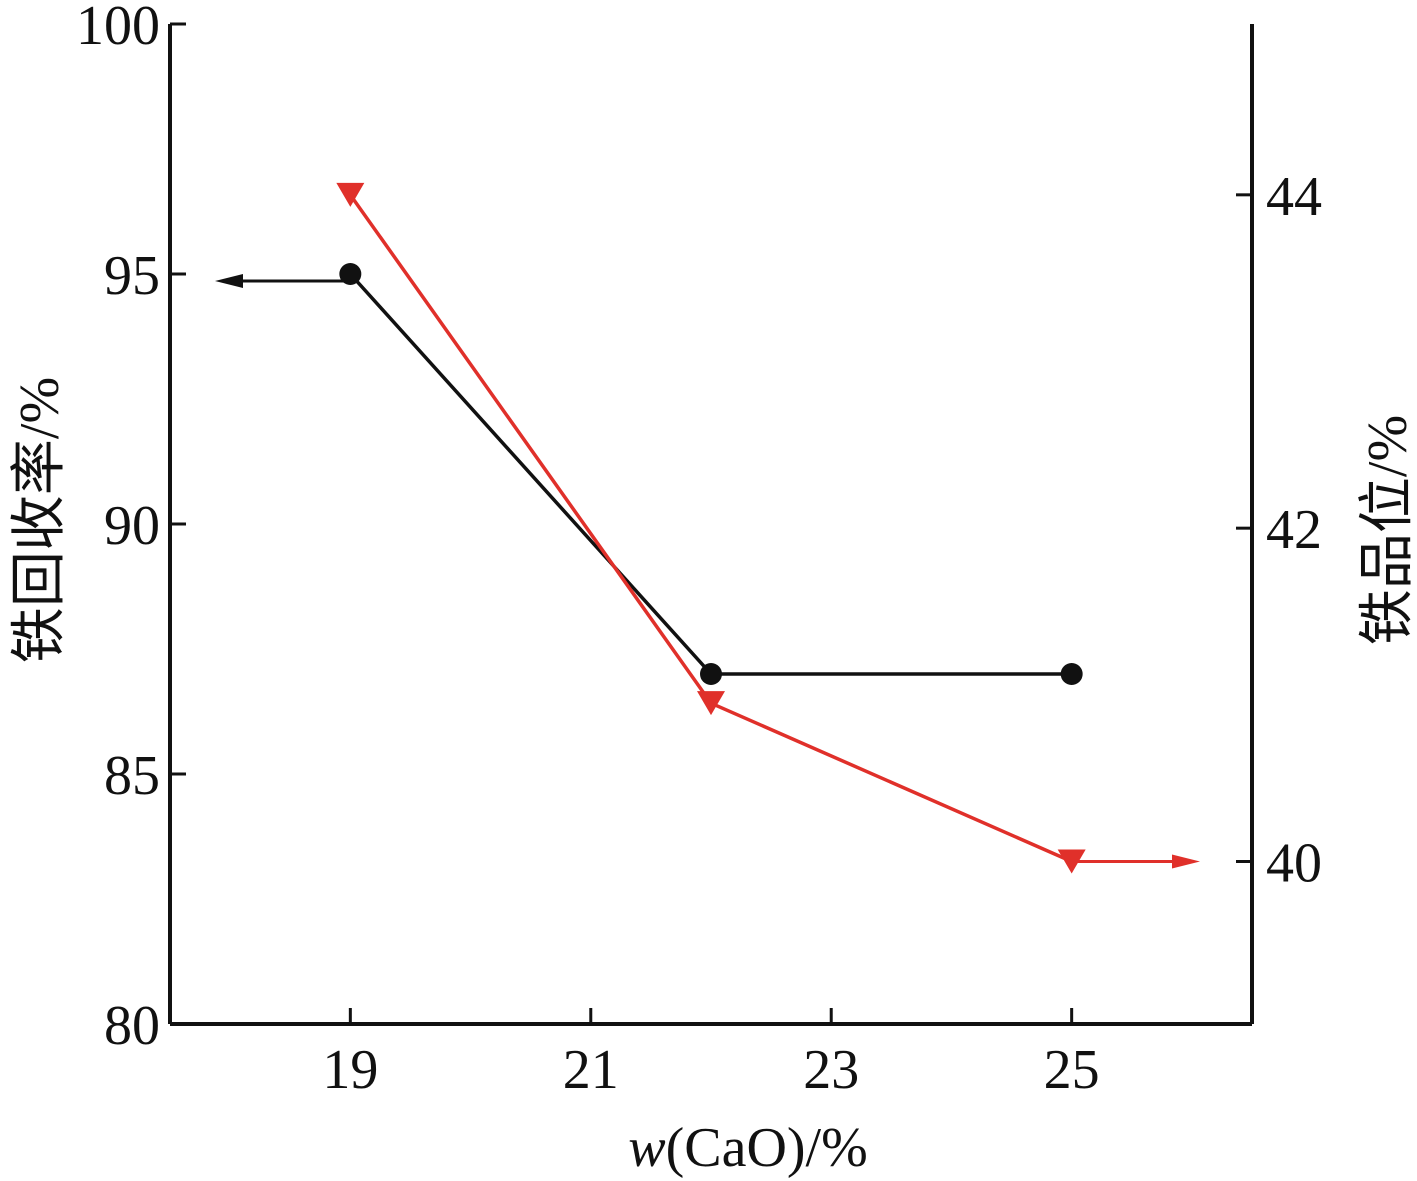 Image resolution: width=1417 pixels, height=1181 pixels. I want to click on x-tick-label: 19, so click(350, 1070).